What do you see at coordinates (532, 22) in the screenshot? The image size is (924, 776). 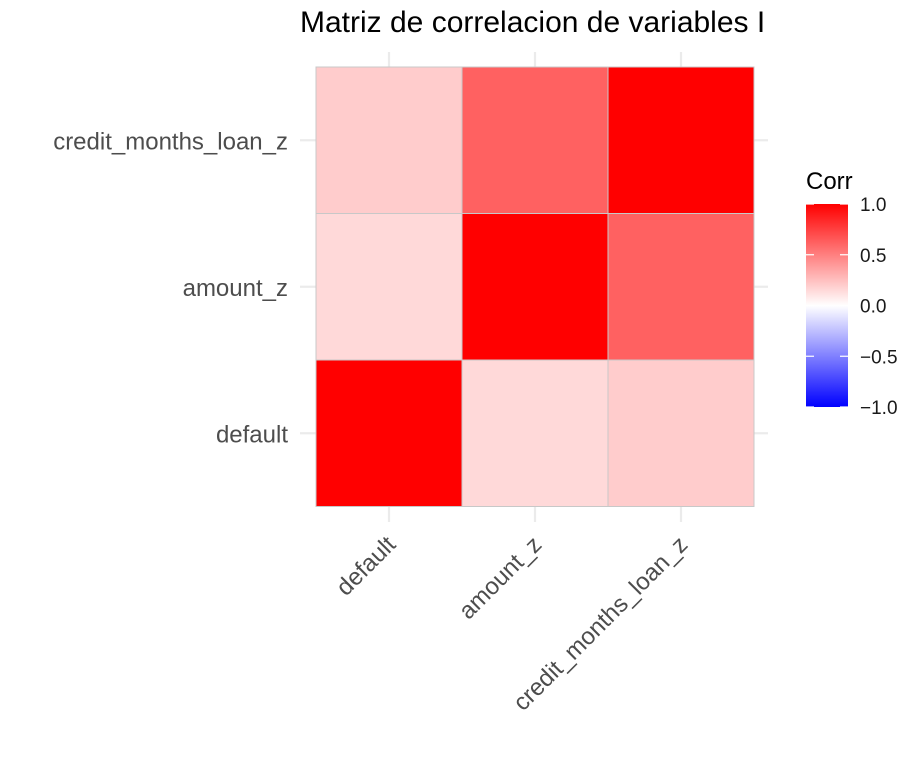 I see `chart-title: Matriz de correlacion de variables I` at bounding box center [532, 22].